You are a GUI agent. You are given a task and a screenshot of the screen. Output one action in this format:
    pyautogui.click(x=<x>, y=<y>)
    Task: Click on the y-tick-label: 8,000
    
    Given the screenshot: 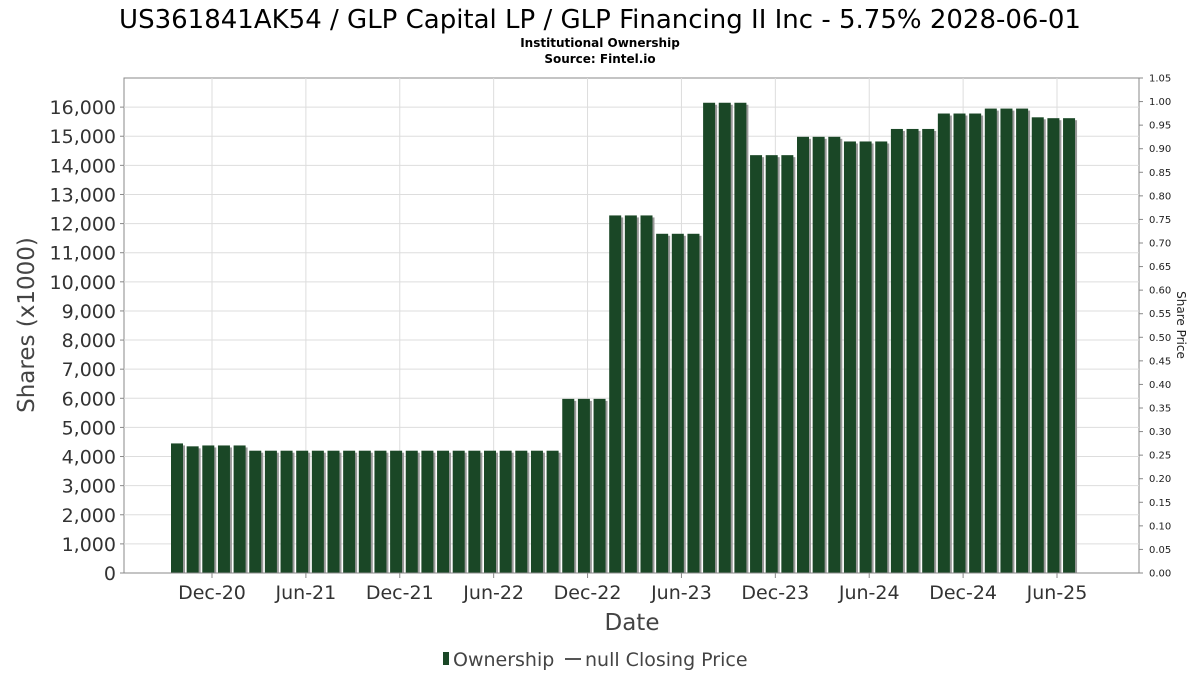 What is the action you would take?
    pyautogui.click(x=89, y=341)
    